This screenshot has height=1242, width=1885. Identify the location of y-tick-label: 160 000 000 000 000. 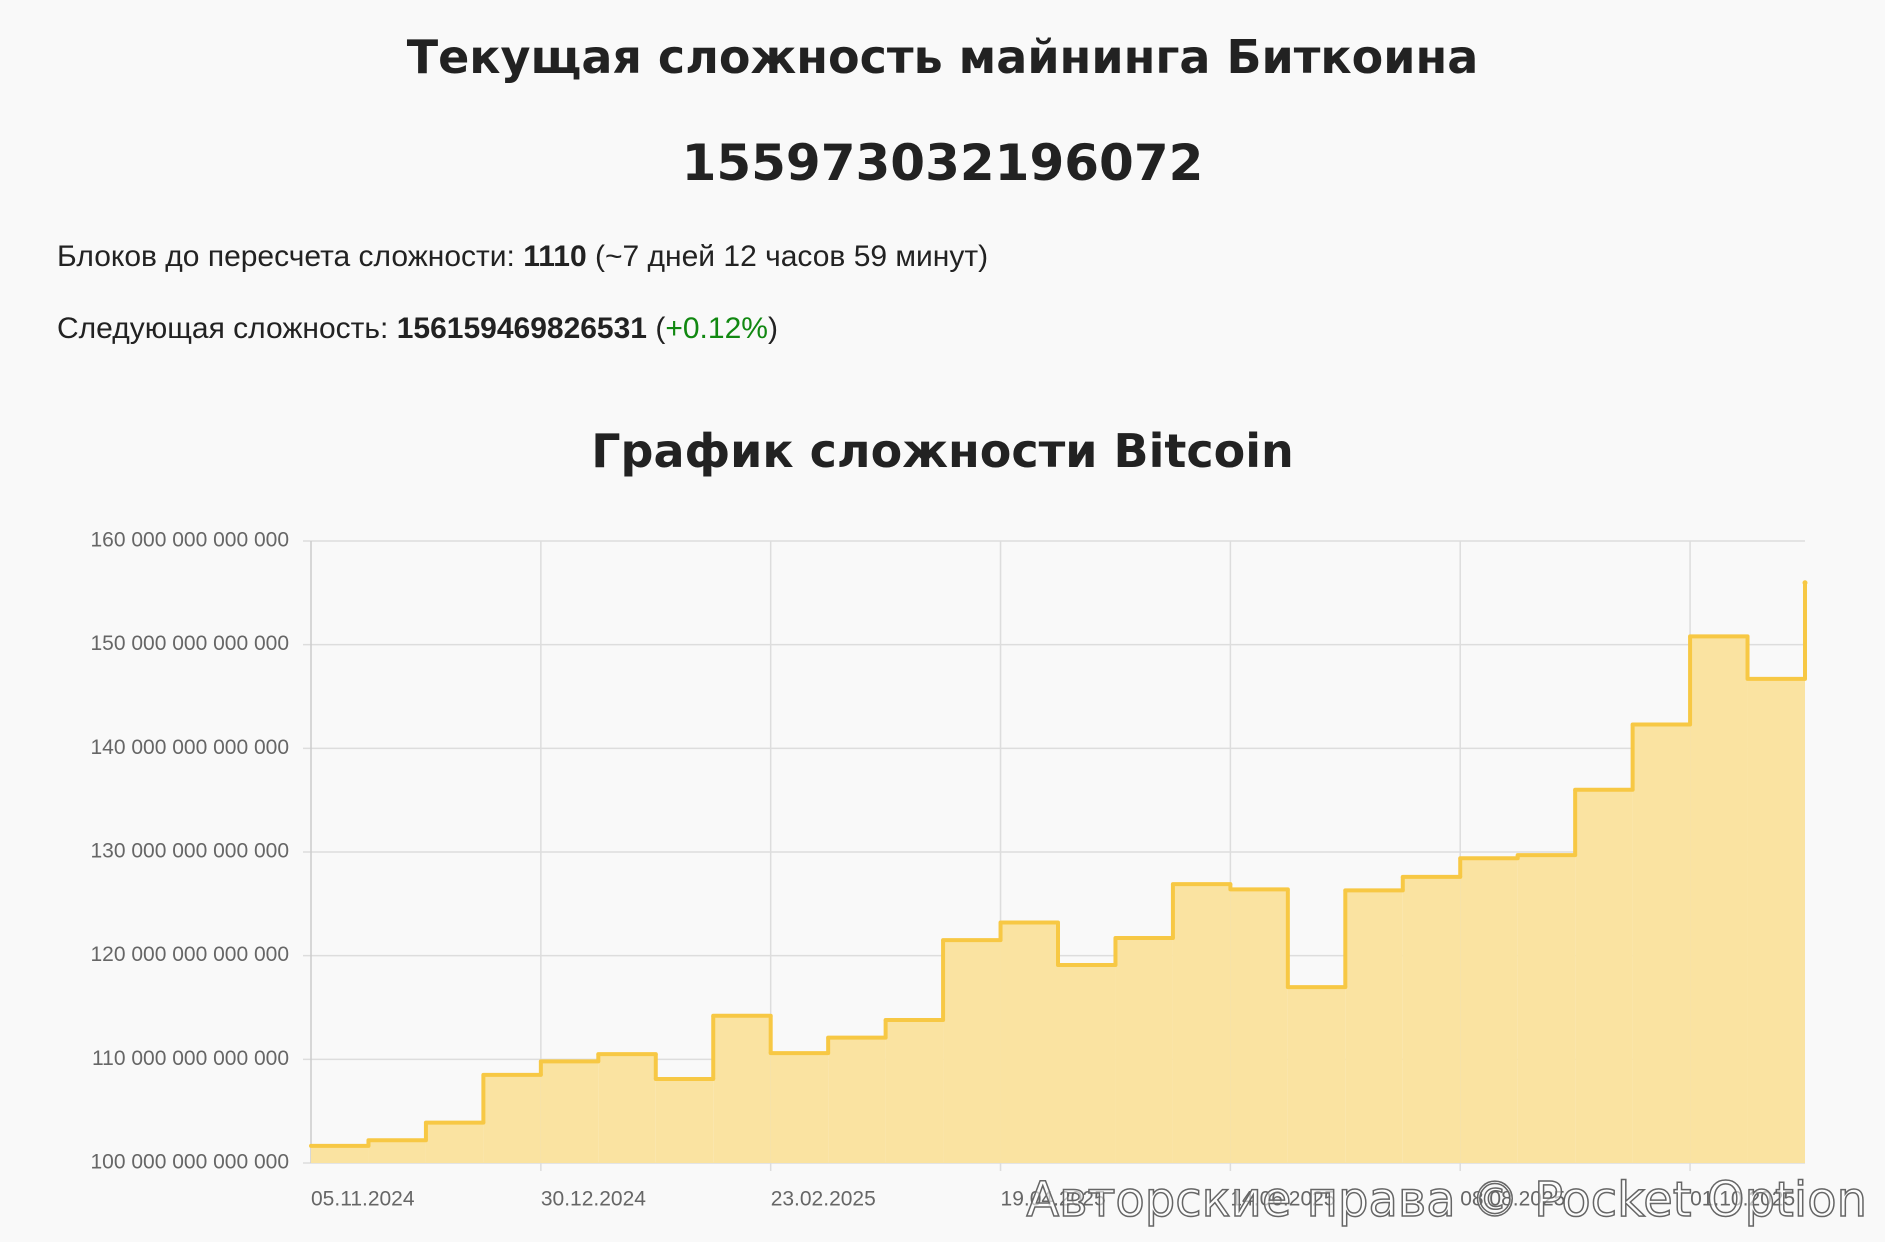
(189, 540).